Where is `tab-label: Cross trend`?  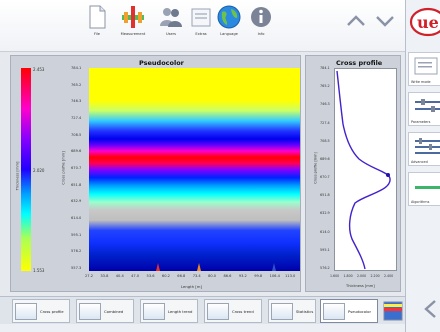
tab-label: Cross trend is located at coordinates (243, 311).